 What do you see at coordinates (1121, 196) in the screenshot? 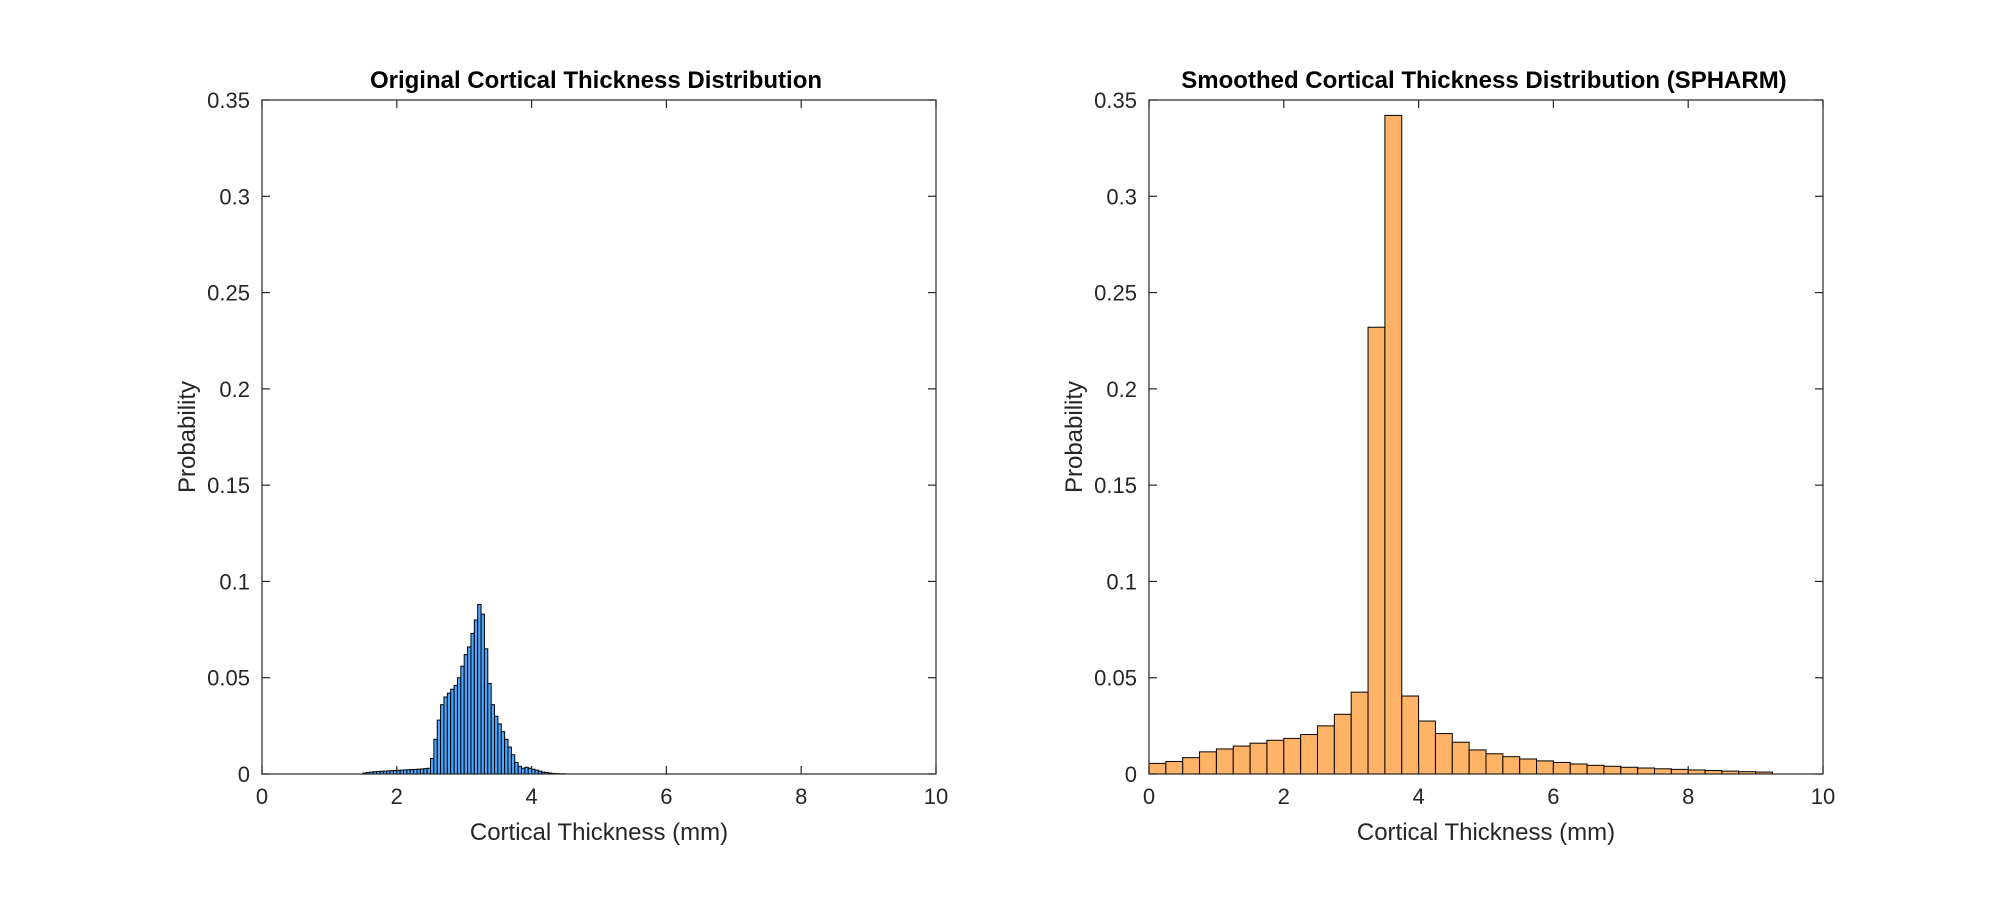
I see `y-tick-label: 0.3` at bounding box center [1121, 196].